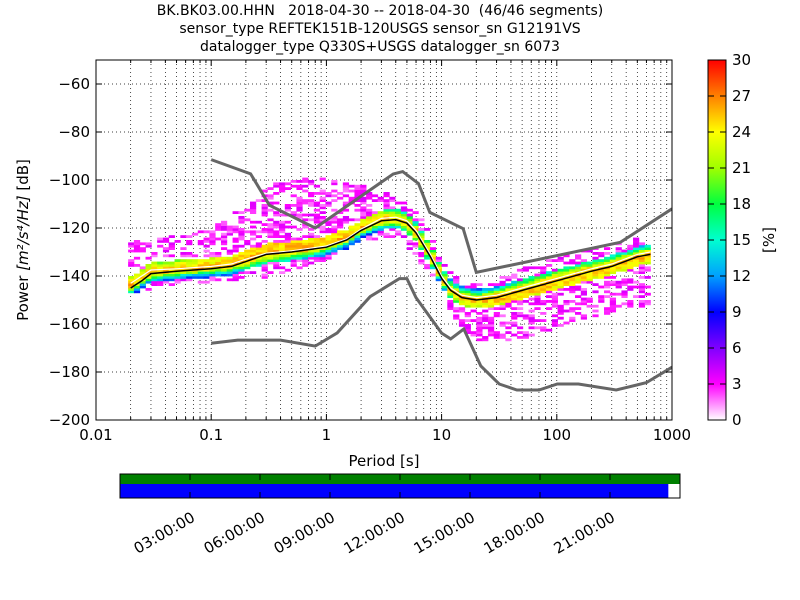  Describe the element at coordinates (737, 348) in the screenshot. I see `colorbar-tick-label: 6` at that location.